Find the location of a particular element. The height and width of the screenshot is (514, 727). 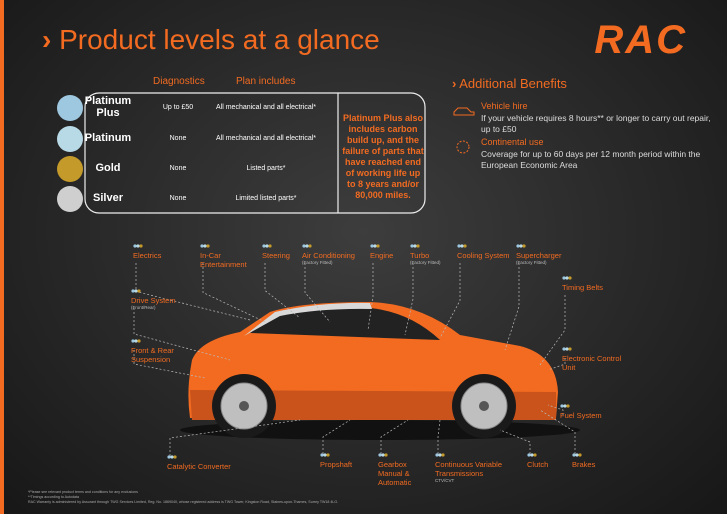

part-name: Drive System is located at coordinates (153, 300).